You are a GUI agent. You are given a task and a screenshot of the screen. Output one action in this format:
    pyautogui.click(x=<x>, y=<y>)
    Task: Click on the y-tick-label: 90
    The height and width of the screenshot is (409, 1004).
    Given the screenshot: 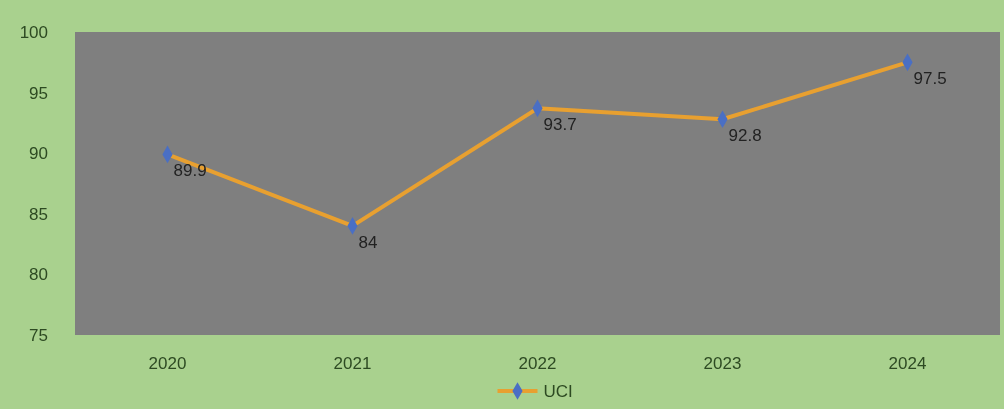 What is the action you would take?
    pyautogui.click(x=38, y=154)
    